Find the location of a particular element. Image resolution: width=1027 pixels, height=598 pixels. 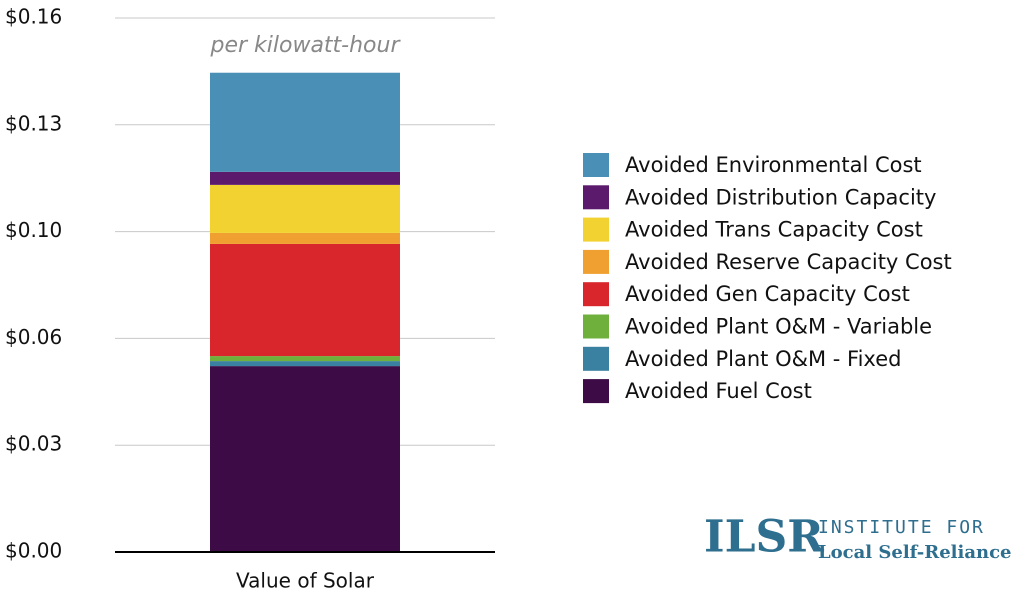

logo: ILSR INSTITUTE FOR Local Self-Reliance is located at coordinates (858, 538).